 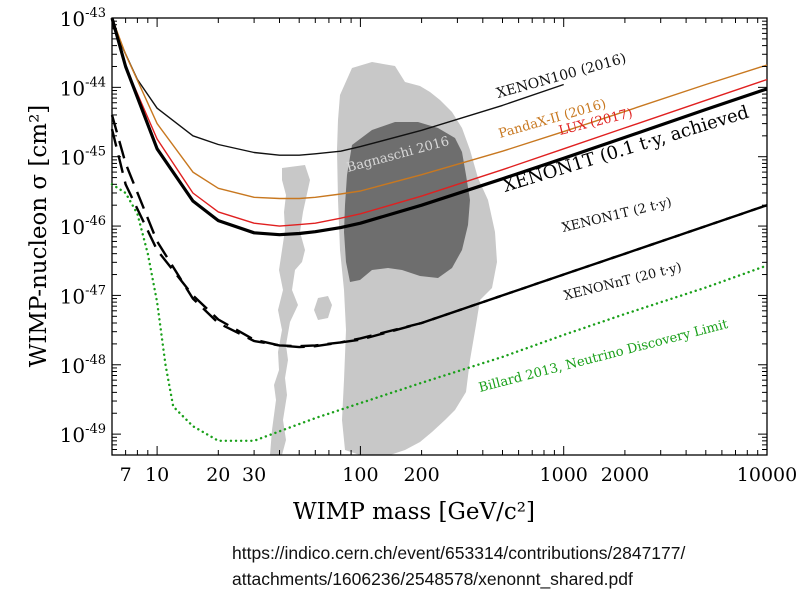 I want to click on y-tick-label: 10-46, so click(x=83, y=226).